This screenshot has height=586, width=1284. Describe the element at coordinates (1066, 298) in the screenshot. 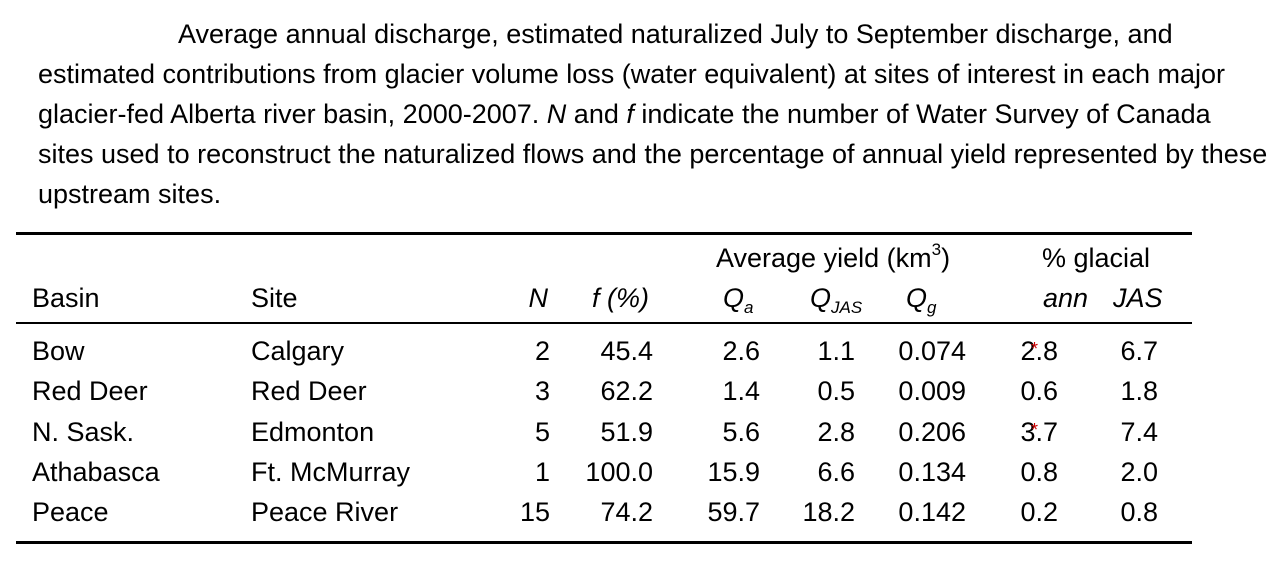

I see `col-header-ann: ann` at that location.